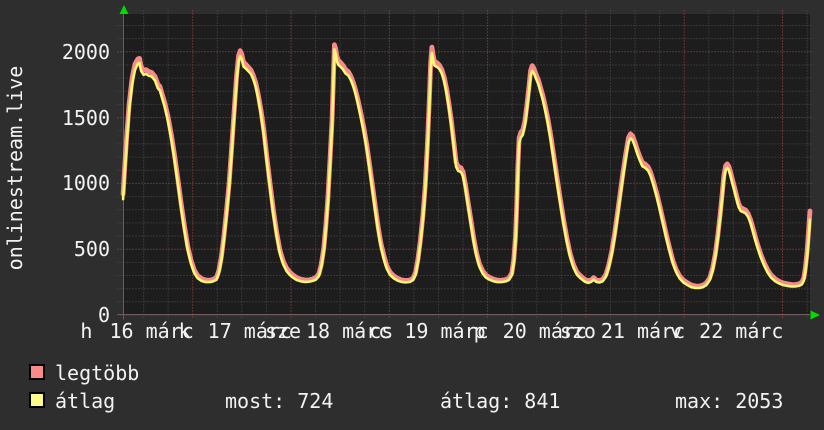 This screenshot has height=430, width=824. I want to click on stat-atlag: átlag: 841, so click(500, 401).